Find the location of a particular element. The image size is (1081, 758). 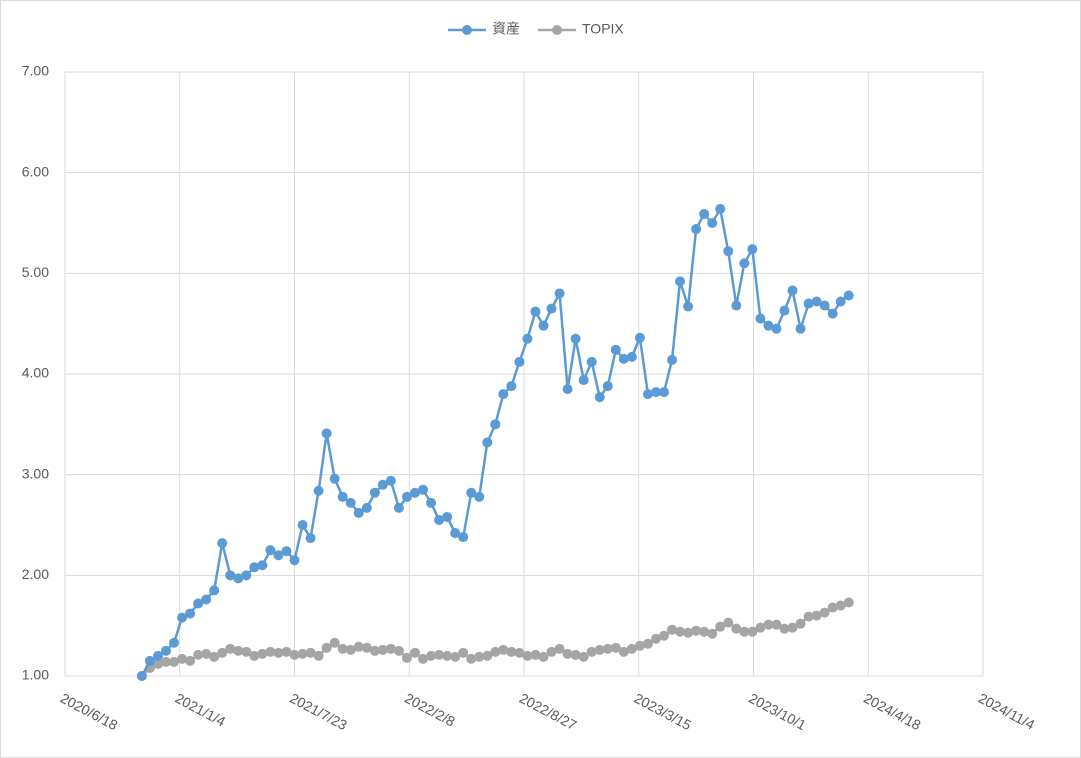

y-tick-label: 3.00 is located at coordinates (35, 473).